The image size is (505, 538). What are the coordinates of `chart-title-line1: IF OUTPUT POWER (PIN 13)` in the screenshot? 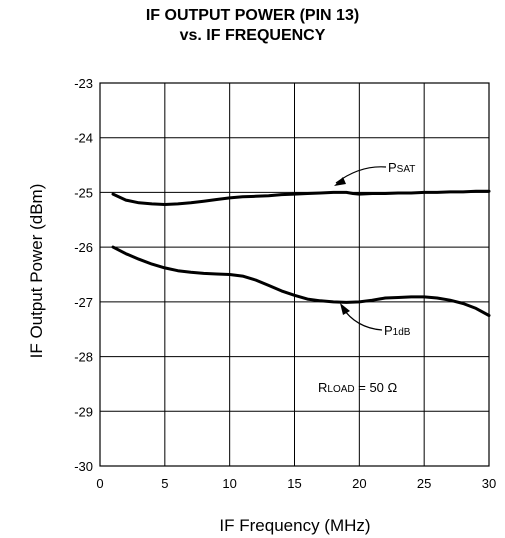 It's located at (252, 15).